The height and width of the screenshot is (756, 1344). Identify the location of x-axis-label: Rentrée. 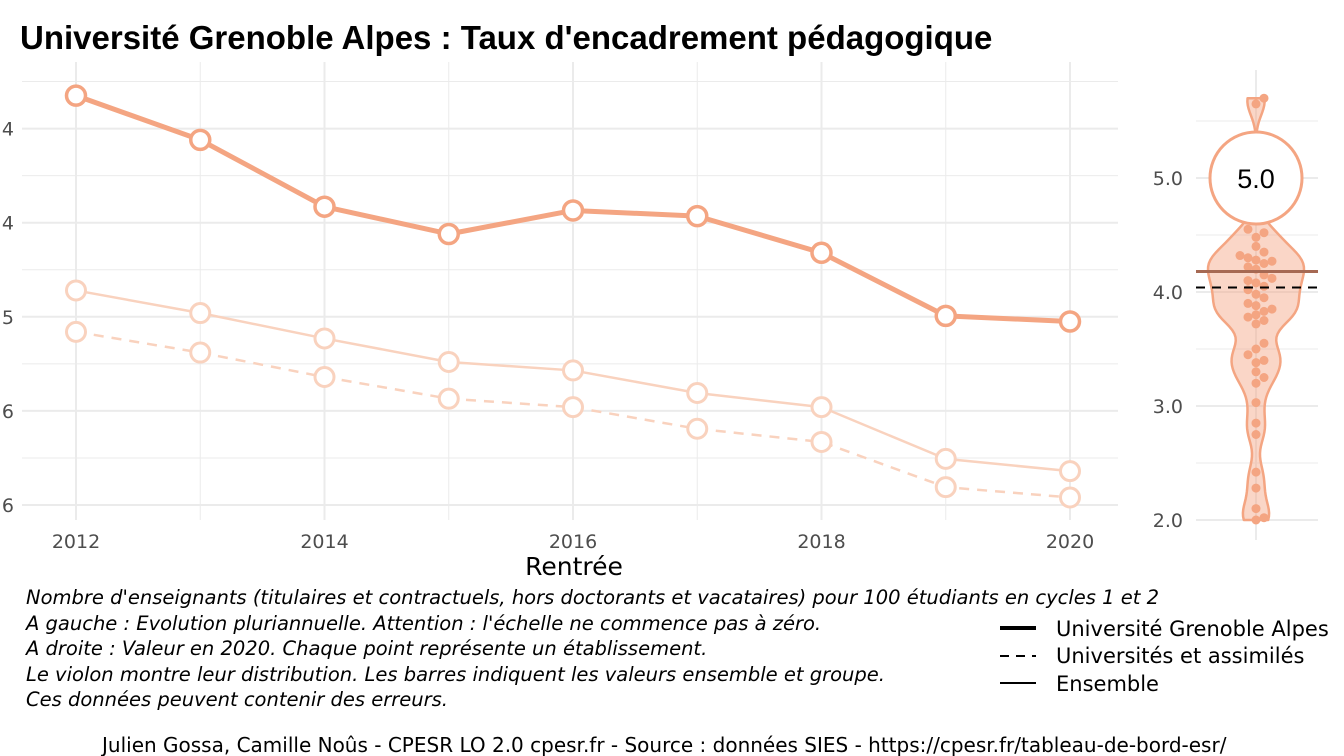
(574, 566).